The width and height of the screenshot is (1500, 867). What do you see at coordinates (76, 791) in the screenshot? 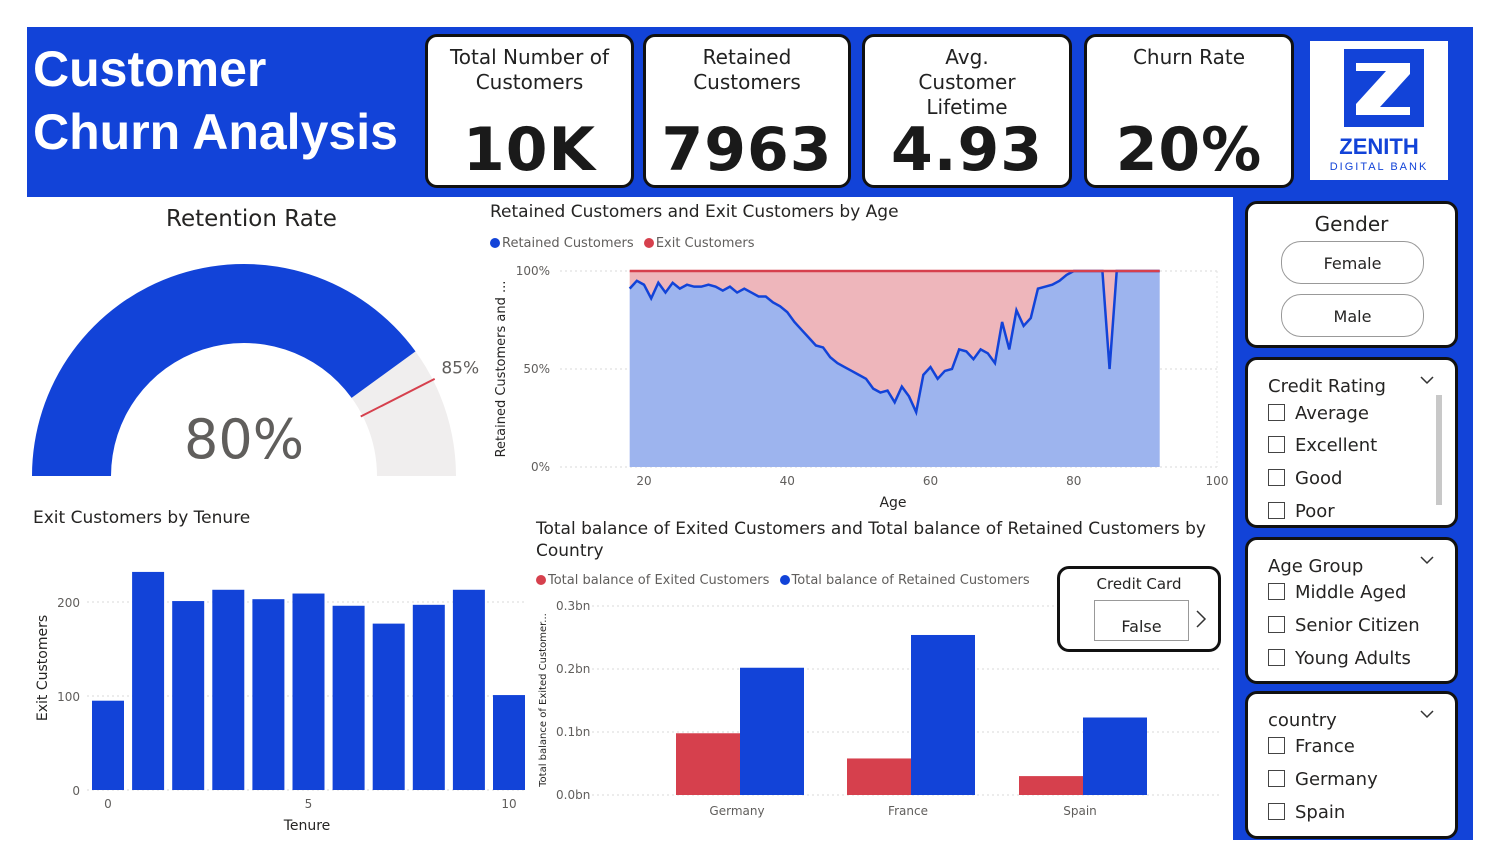
I see `y-tick-label: 0` at bounding box center [76, 791].